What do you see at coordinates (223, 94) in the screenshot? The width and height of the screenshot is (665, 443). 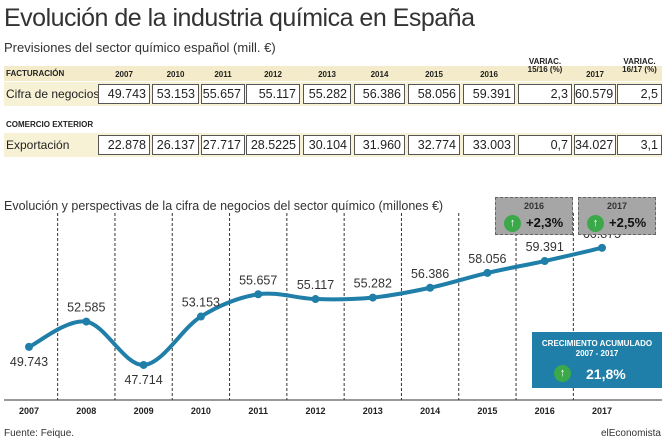 I see `table-cell: 55.657` at bounding box center [223, 94].